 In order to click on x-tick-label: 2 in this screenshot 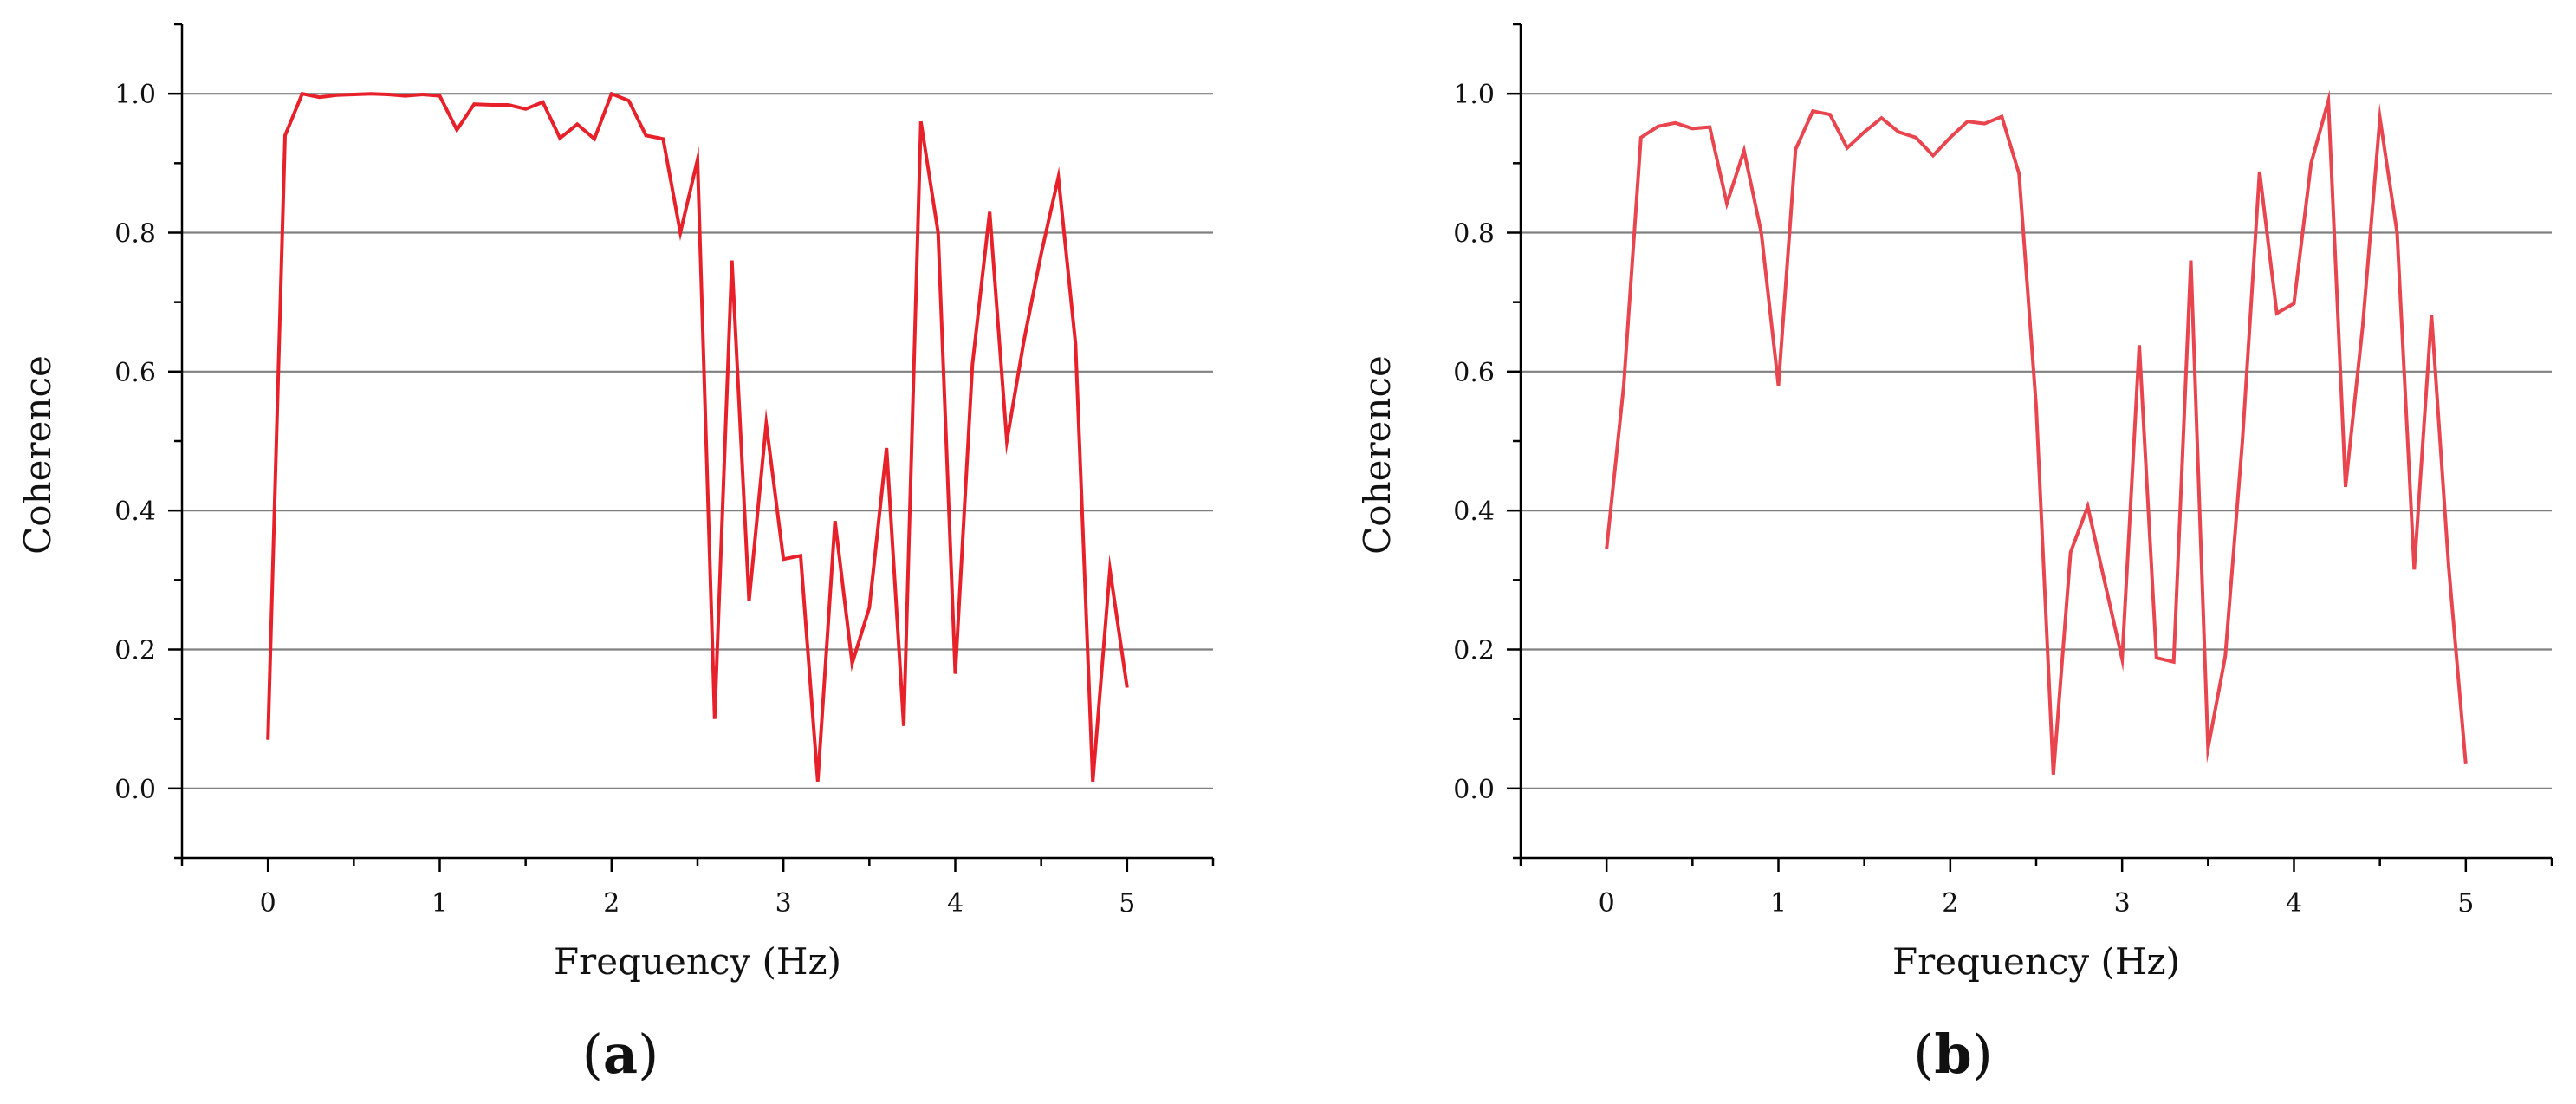, I will do `click(612, 903)`.